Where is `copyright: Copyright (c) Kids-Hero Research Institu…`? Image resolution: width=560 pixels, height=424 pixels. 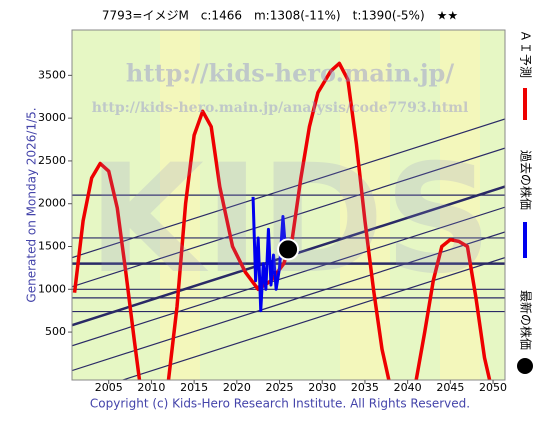 copyright: Copyright (c) Kids-Hero Research Institu… is located at coordinates (280, 404).